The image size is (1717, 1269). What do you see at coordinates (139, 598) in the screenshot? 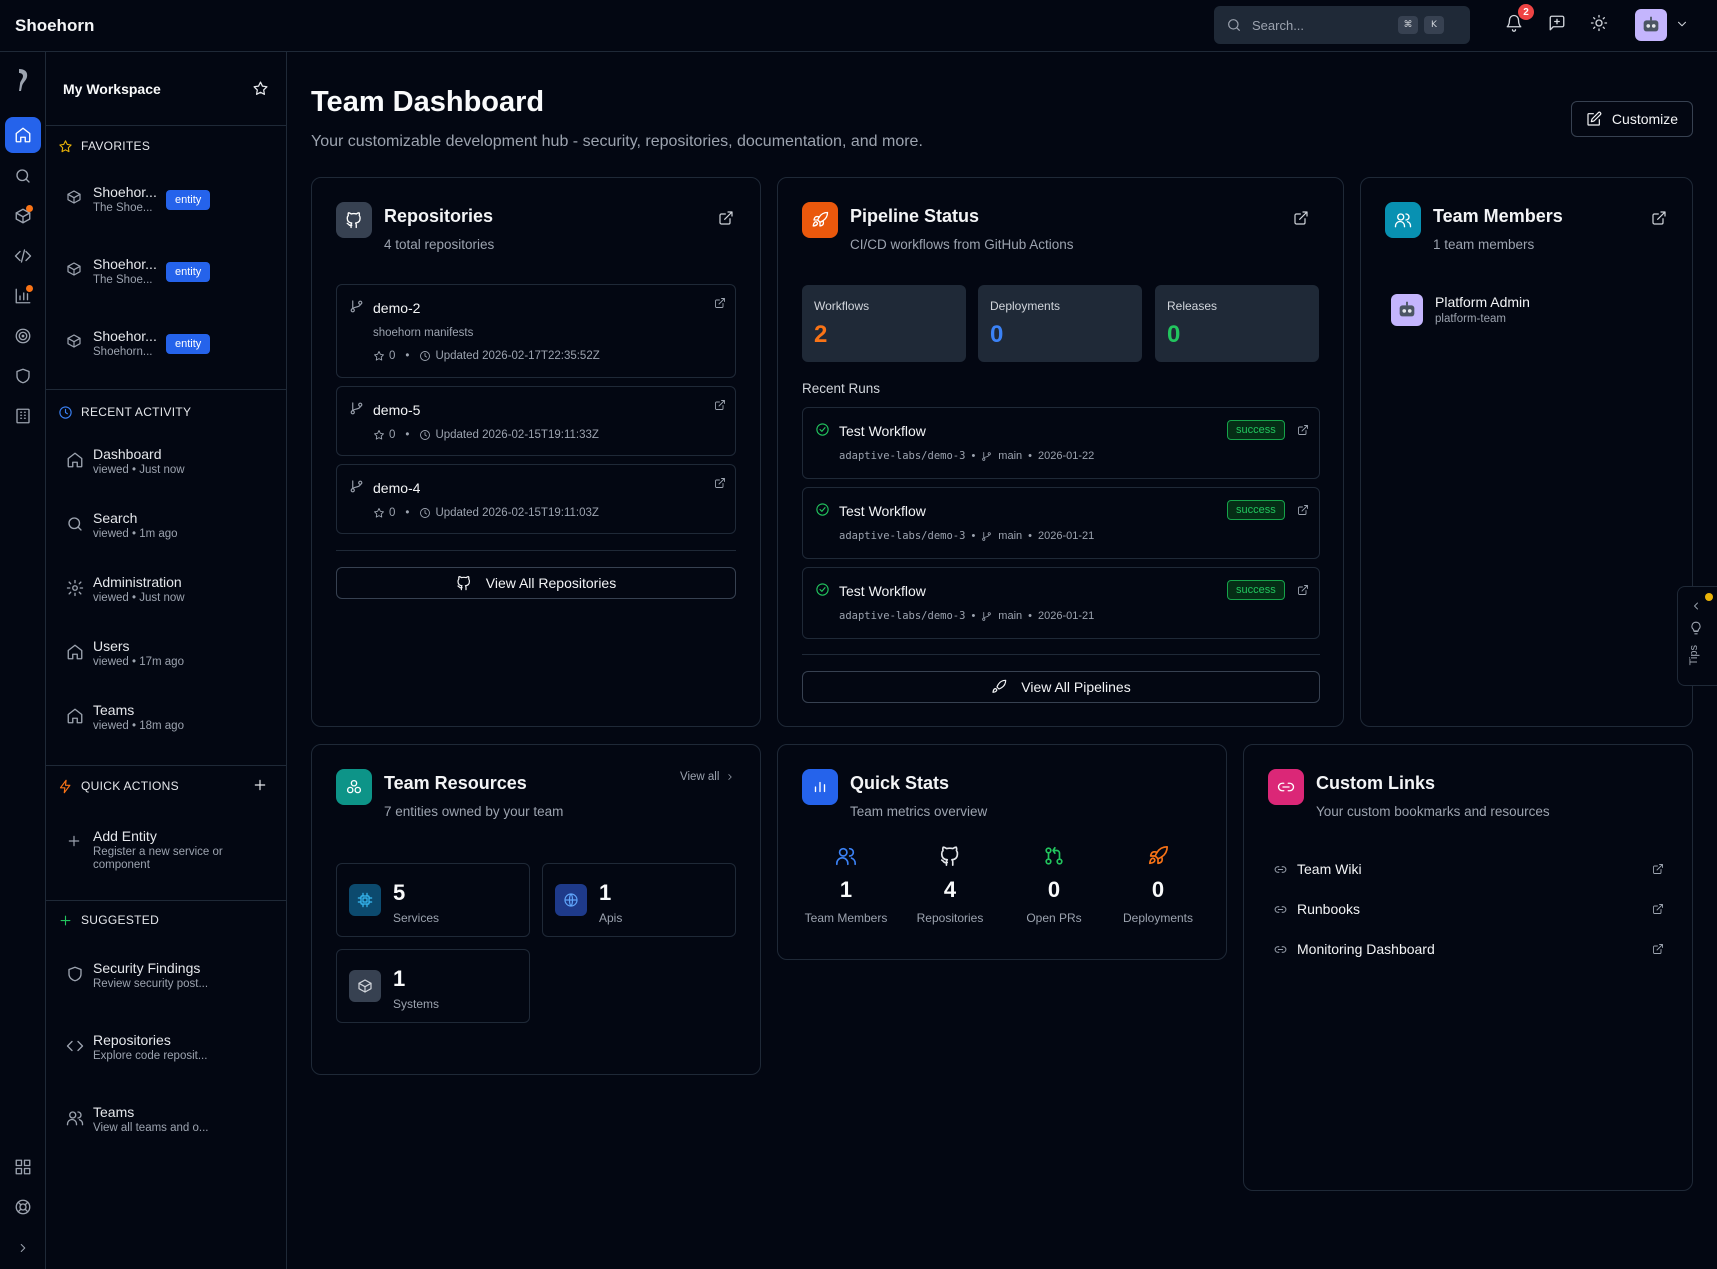
I see `recent-subtitle: viewed • Just now` at bounding box center [139, 598].